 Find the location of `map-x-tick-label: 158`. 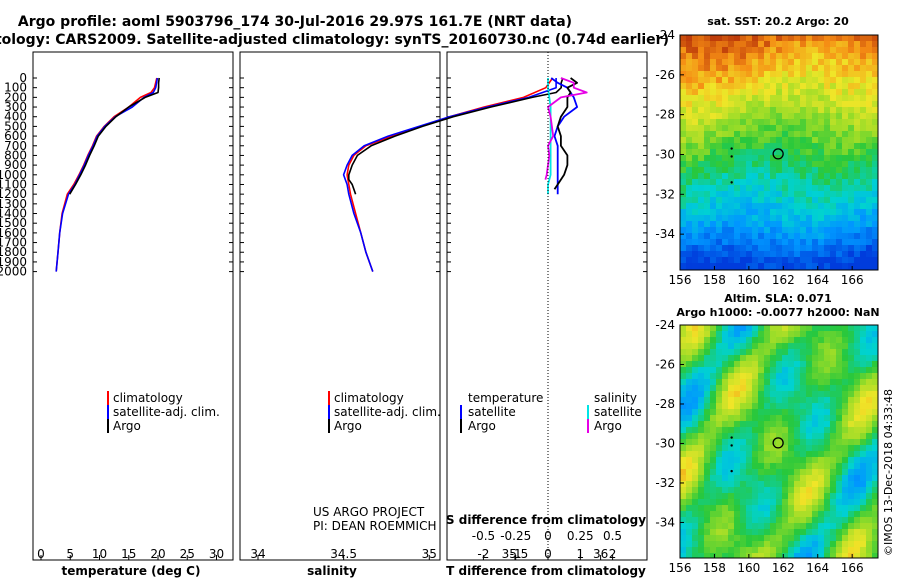

map-x-tick-label: 158 is located at coordinates (714, 280).